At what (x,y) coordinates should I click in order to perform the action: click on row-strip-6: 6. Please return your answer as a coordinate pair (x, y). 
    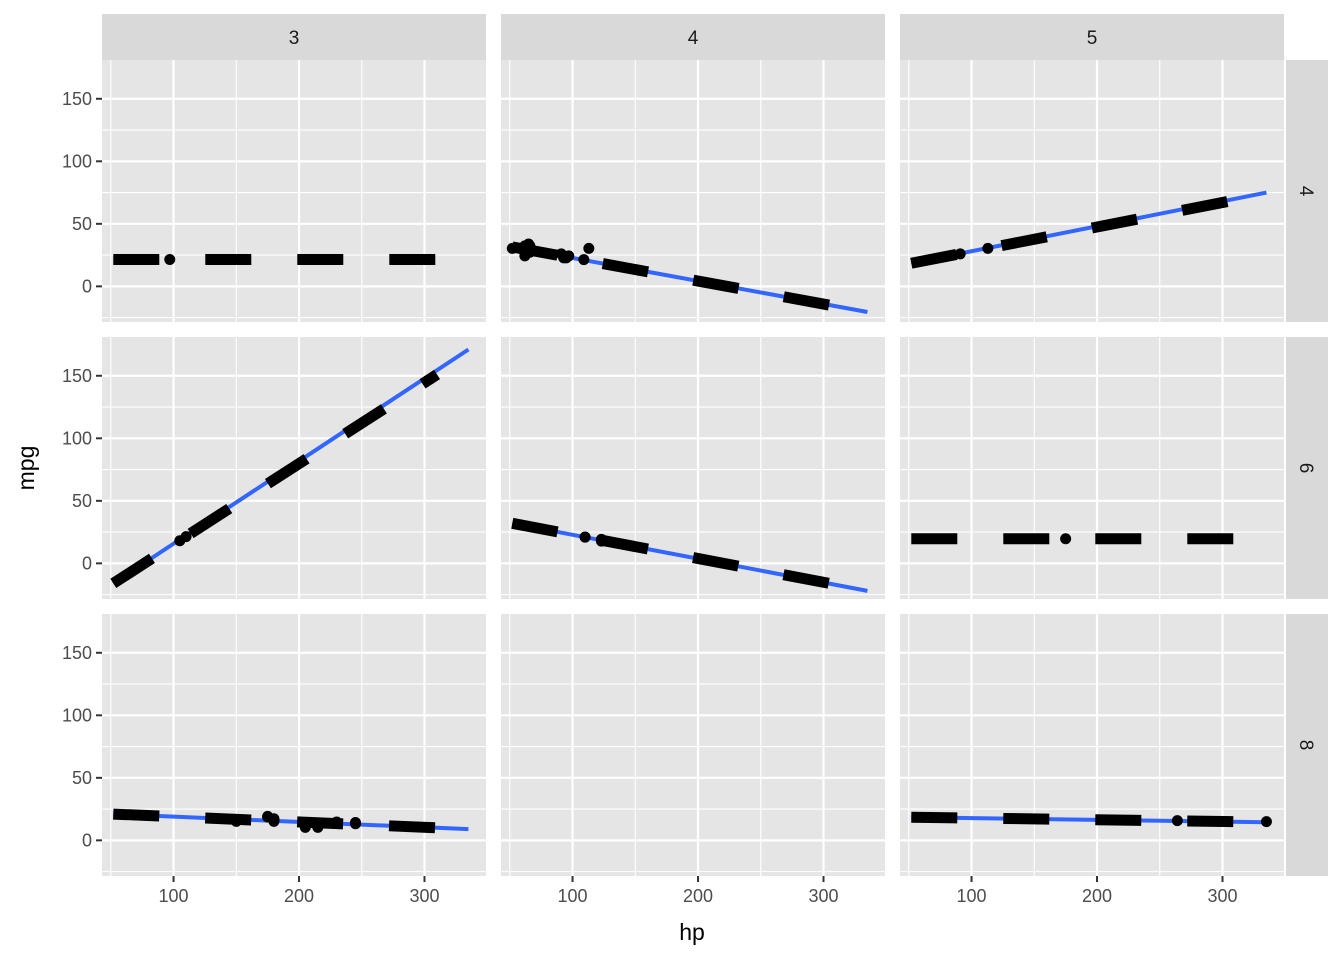
    Looking at the image, I should click on (1307, 468).